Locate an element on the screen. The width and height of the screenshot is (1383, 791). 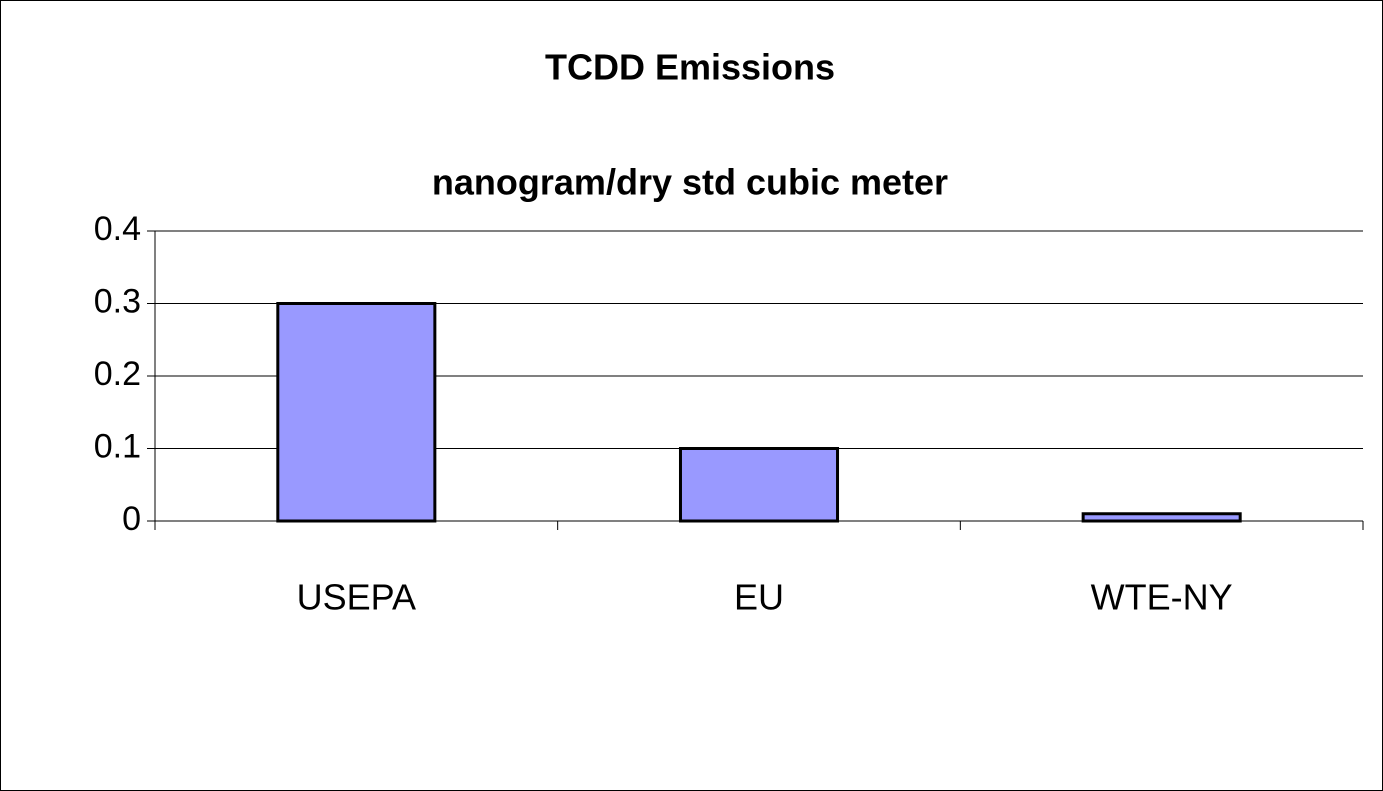
chart-subtitle: nanogram/dry std cubic meter is located at coordinates (690, 182).